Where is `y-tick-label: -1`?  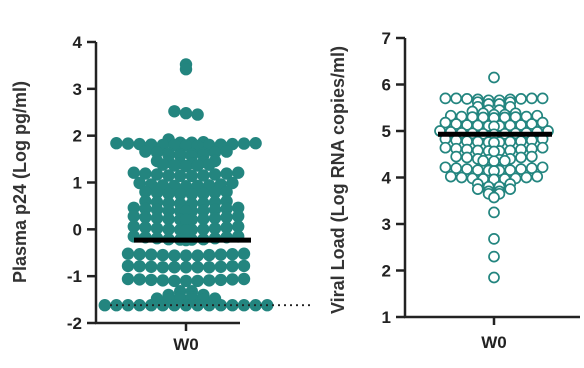
y-tick-label: -1 is located at coordinates (74, 276).